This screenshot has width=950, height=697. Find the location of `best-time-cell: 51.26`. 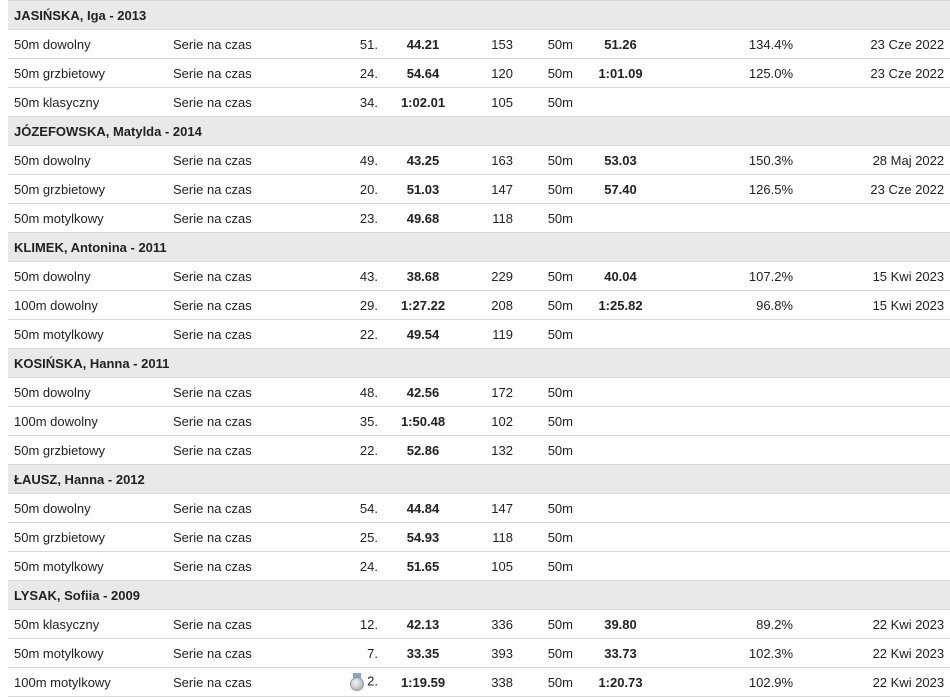

best-time-cell: 51.26 is located at coordinates (620, 44).